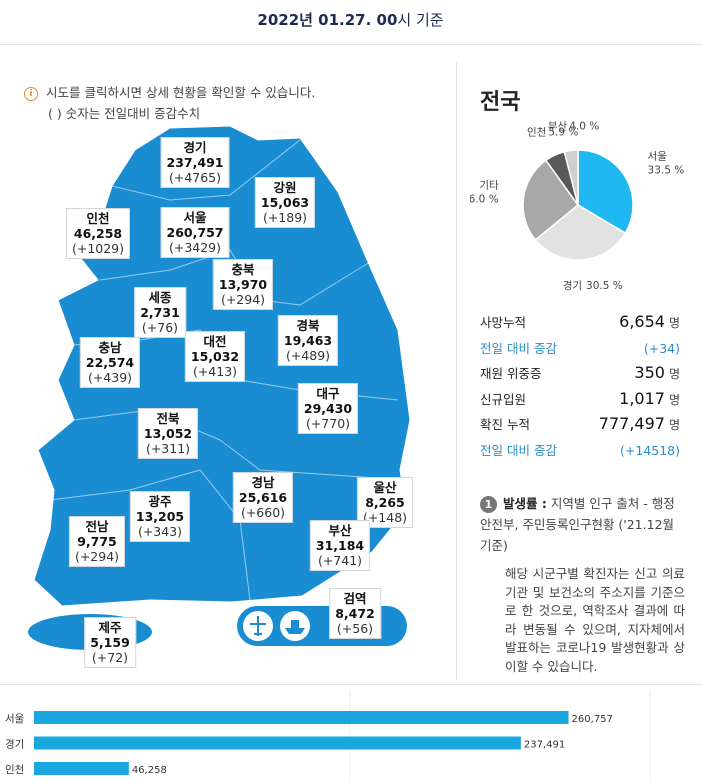  Describe the element at coordinates (215, 341) in the screenshot. I see `region-name: 대전` at that location.